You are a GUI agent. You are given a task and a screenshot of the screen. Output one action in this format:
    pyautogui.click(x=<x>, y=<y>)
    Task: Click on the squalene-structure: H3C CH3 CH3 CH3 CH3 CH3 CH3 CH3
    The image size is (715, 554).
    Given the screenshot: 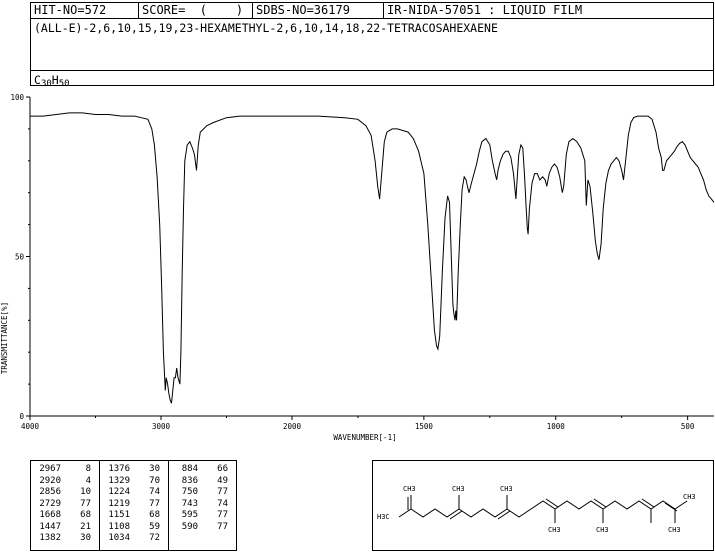 What is the action you would take?
    pyautogui.click(x=536, y=509)
    